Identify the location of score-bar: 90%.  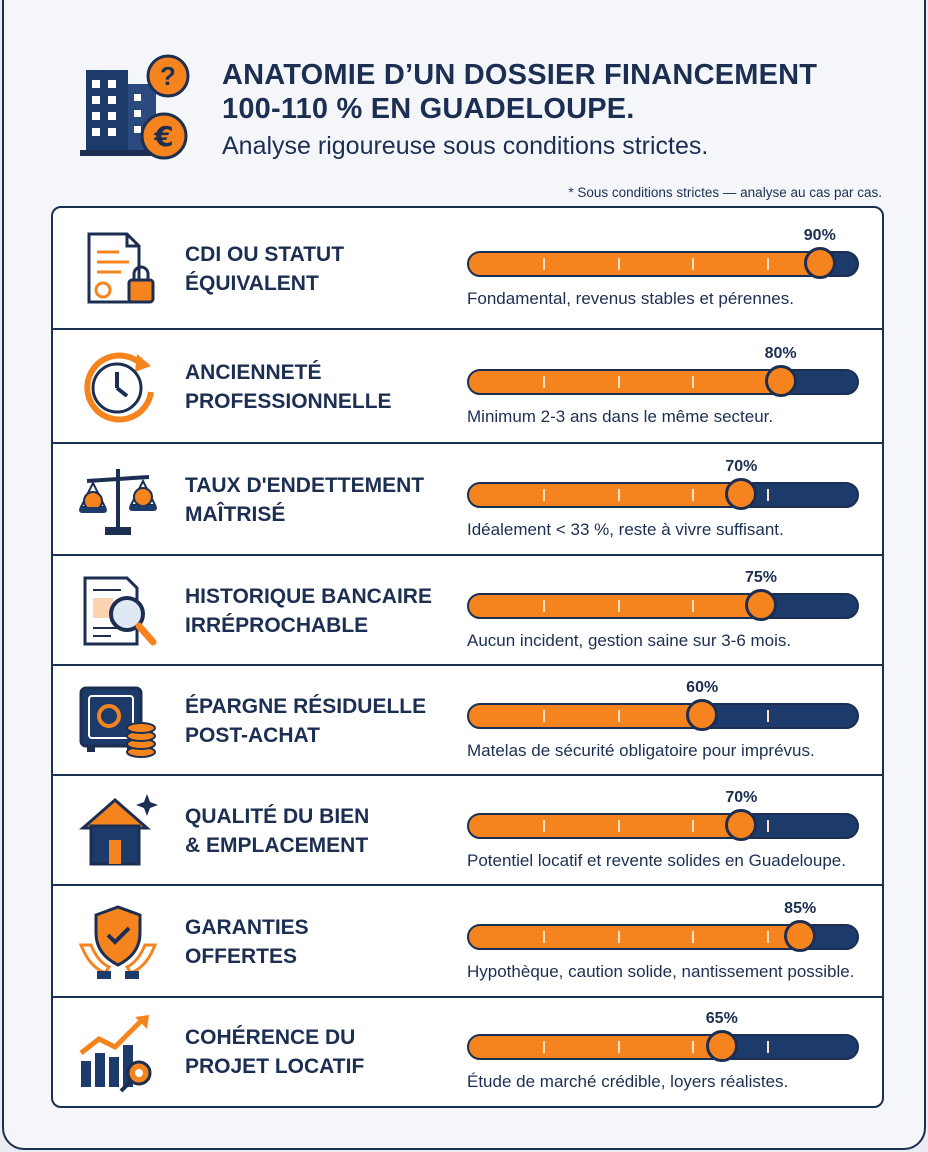
(663, 253).